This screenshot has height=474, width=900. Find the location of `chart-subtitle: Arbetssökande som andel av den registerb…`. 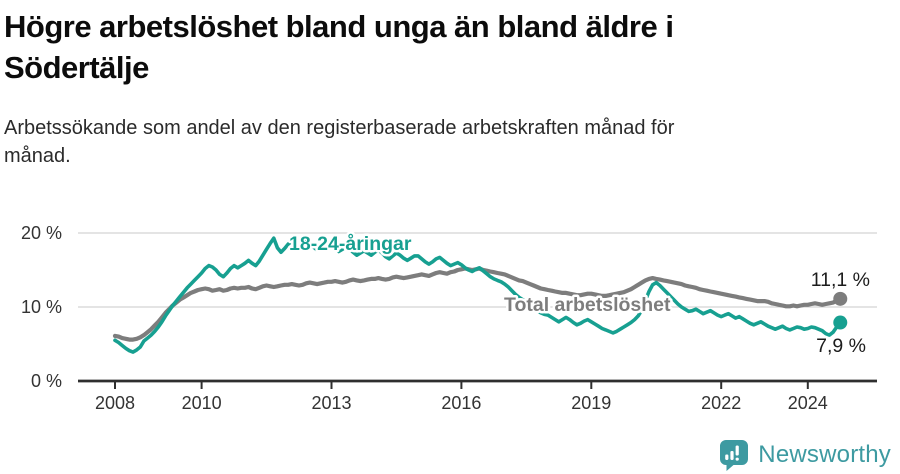

chart-subtitle: Arbetssökande som andel av den registerb… is located at coordinates (439, 142).